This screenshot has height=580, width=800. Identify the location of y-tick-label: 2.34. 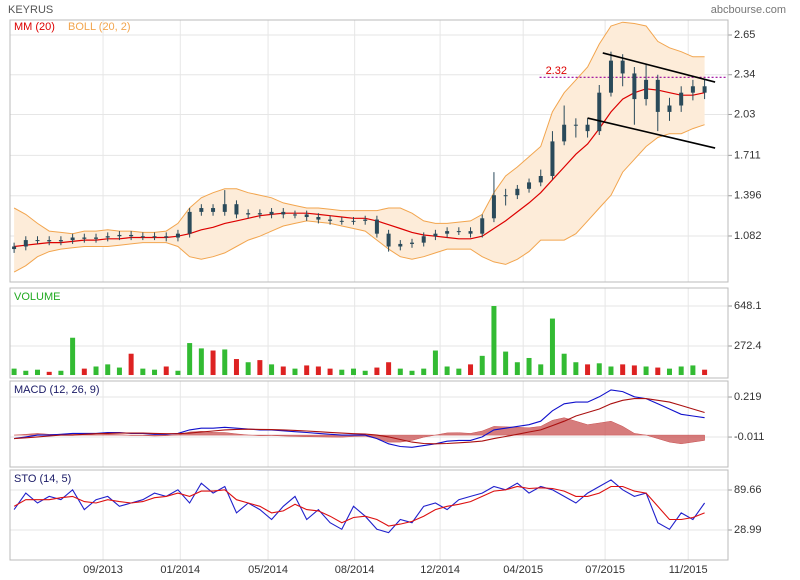
(744, 75).